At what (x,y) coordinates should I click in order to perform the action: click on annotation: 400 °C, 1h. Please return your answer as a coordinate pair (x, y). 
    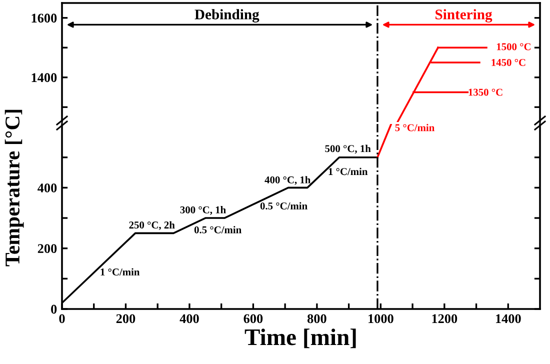
    Looking at the image, I should click on (287, 180).